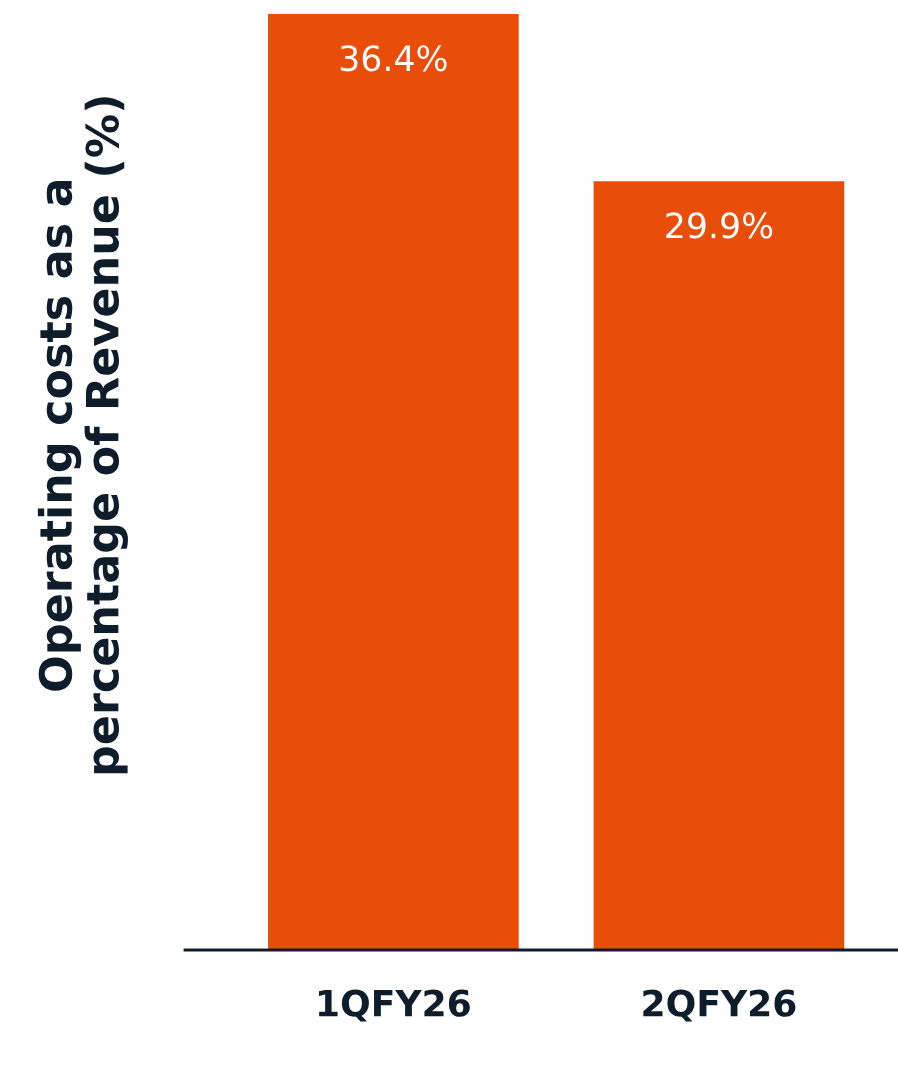 This screenshot has height=1069, width=898. Describe the element at coordinates (719, 1005) in the screenshot. I see `x-tick-label: 2QFY26` at that location.